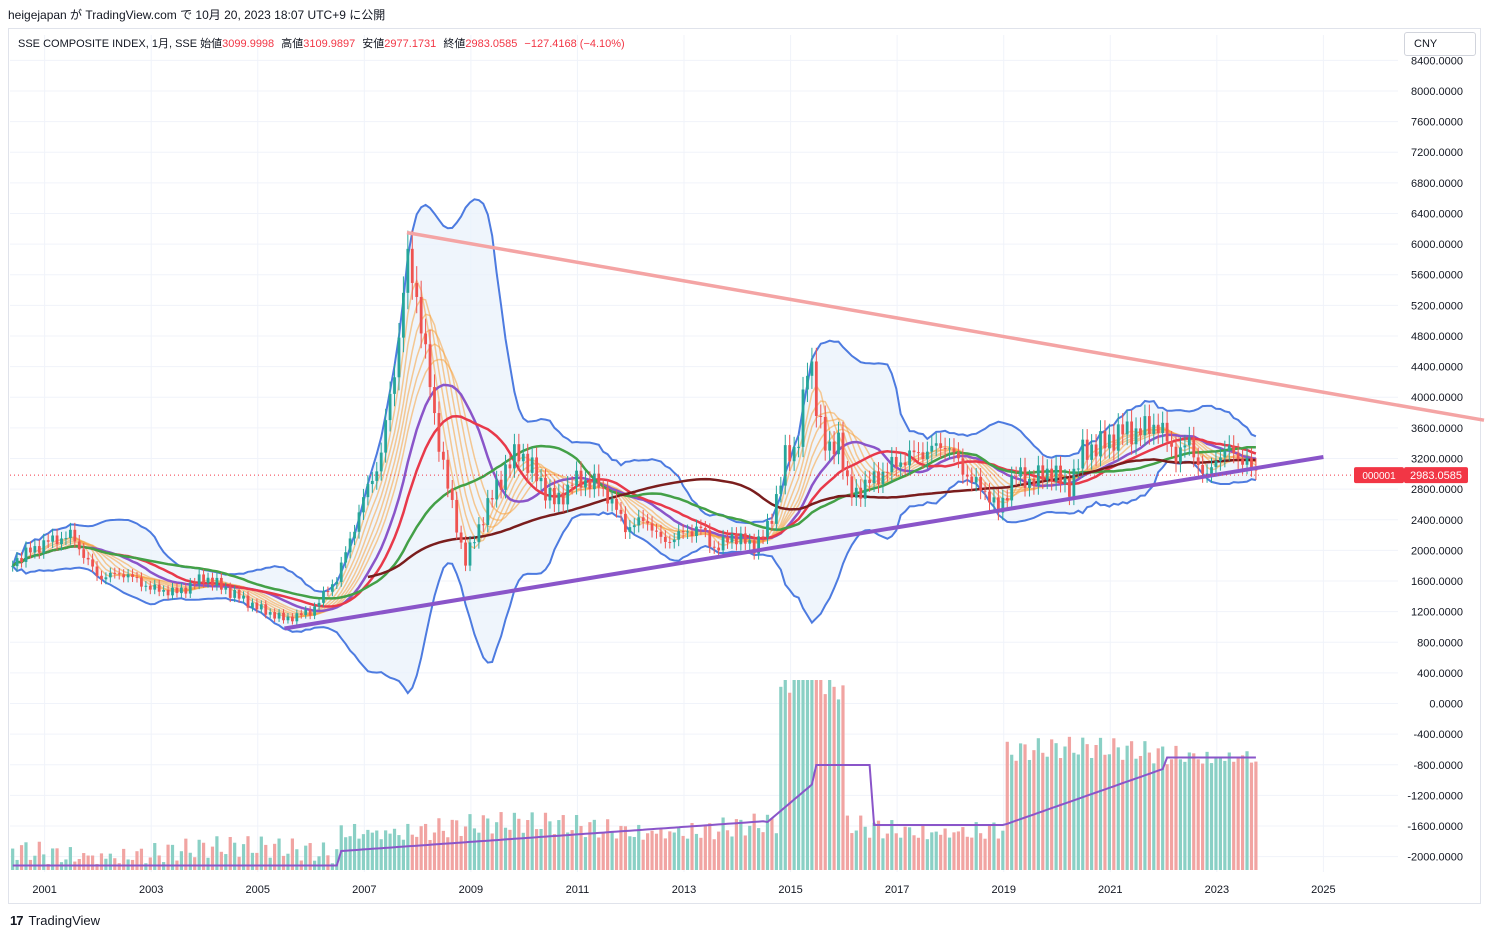  I want to click on legend-close-value: 2983.0585, so click(491, 44).